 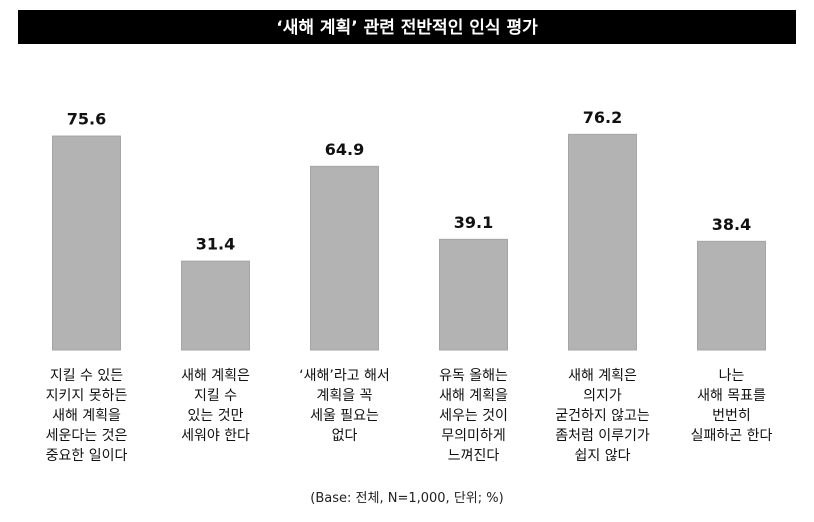 I want to click on category-label: 유독 올해는 새해 계획을 세우는 것이 무의미하게 느껴진다, so click(x=473, y=416).